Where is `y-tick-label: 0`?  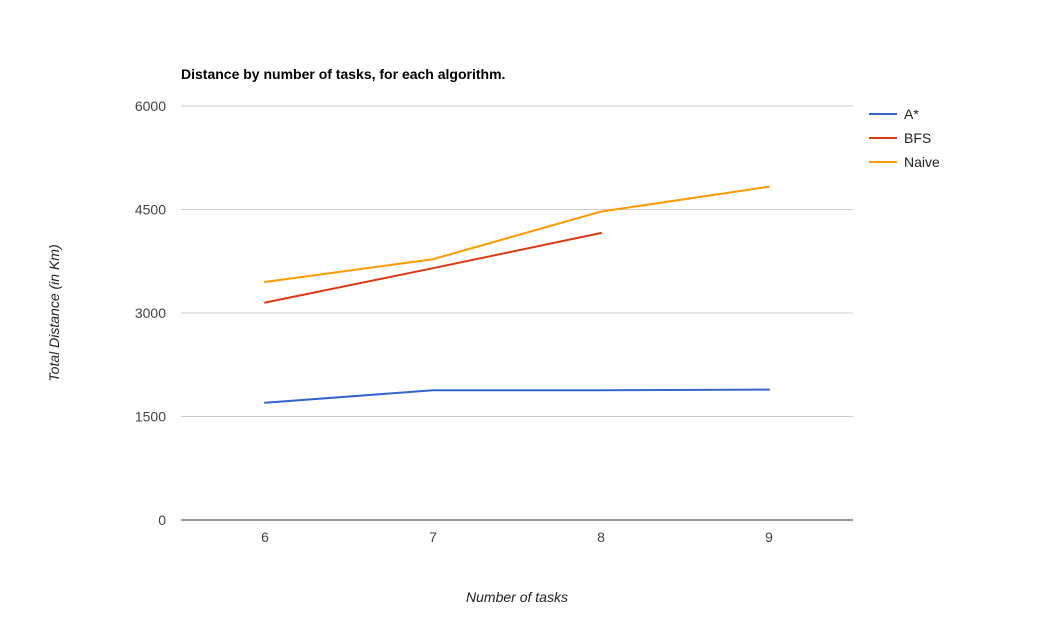
y-tick-label: 0 is located at coordinates (162, 520).